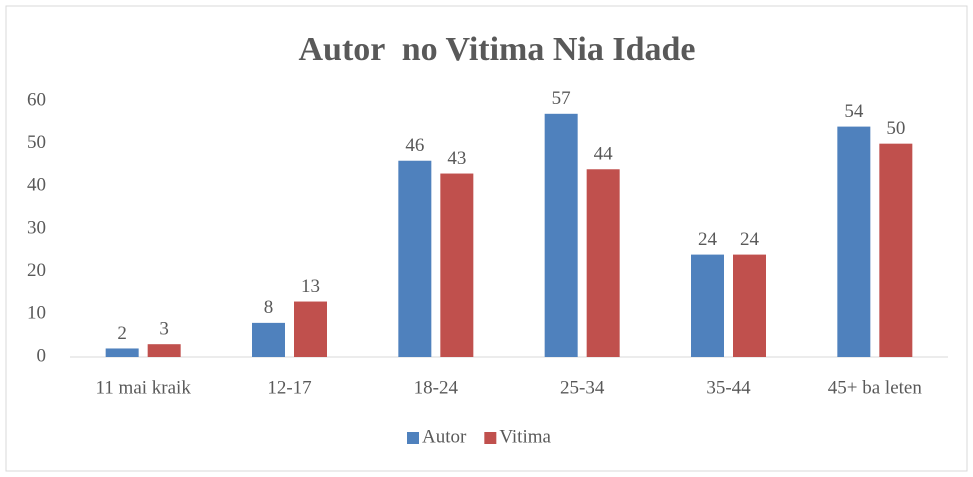 The image size is (973, 477). What do you see at coordinates (854, 111) in the screenshot?
I see `data-label: 54` at bounding box center [854, 111].